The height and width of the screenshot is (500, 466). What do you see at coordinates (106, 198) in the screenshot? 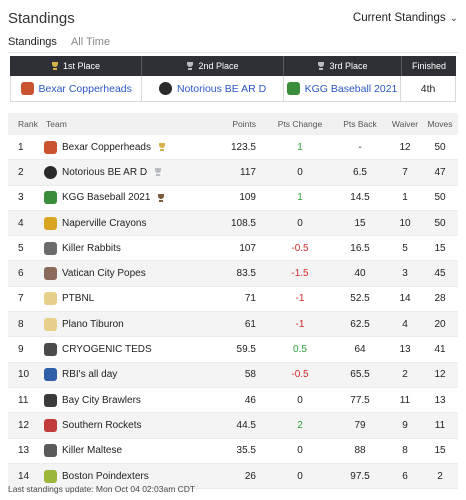
I see `team-name-link: KGG Baseball 2021` at bounding box center [106, 198].